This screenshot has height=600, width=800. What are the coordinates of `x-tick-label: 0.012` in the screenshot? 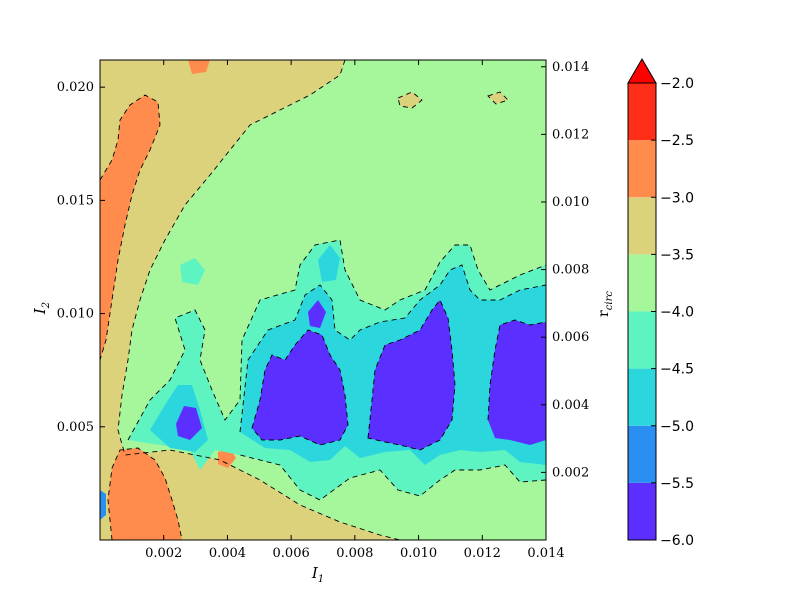 It's located at (482, 553).